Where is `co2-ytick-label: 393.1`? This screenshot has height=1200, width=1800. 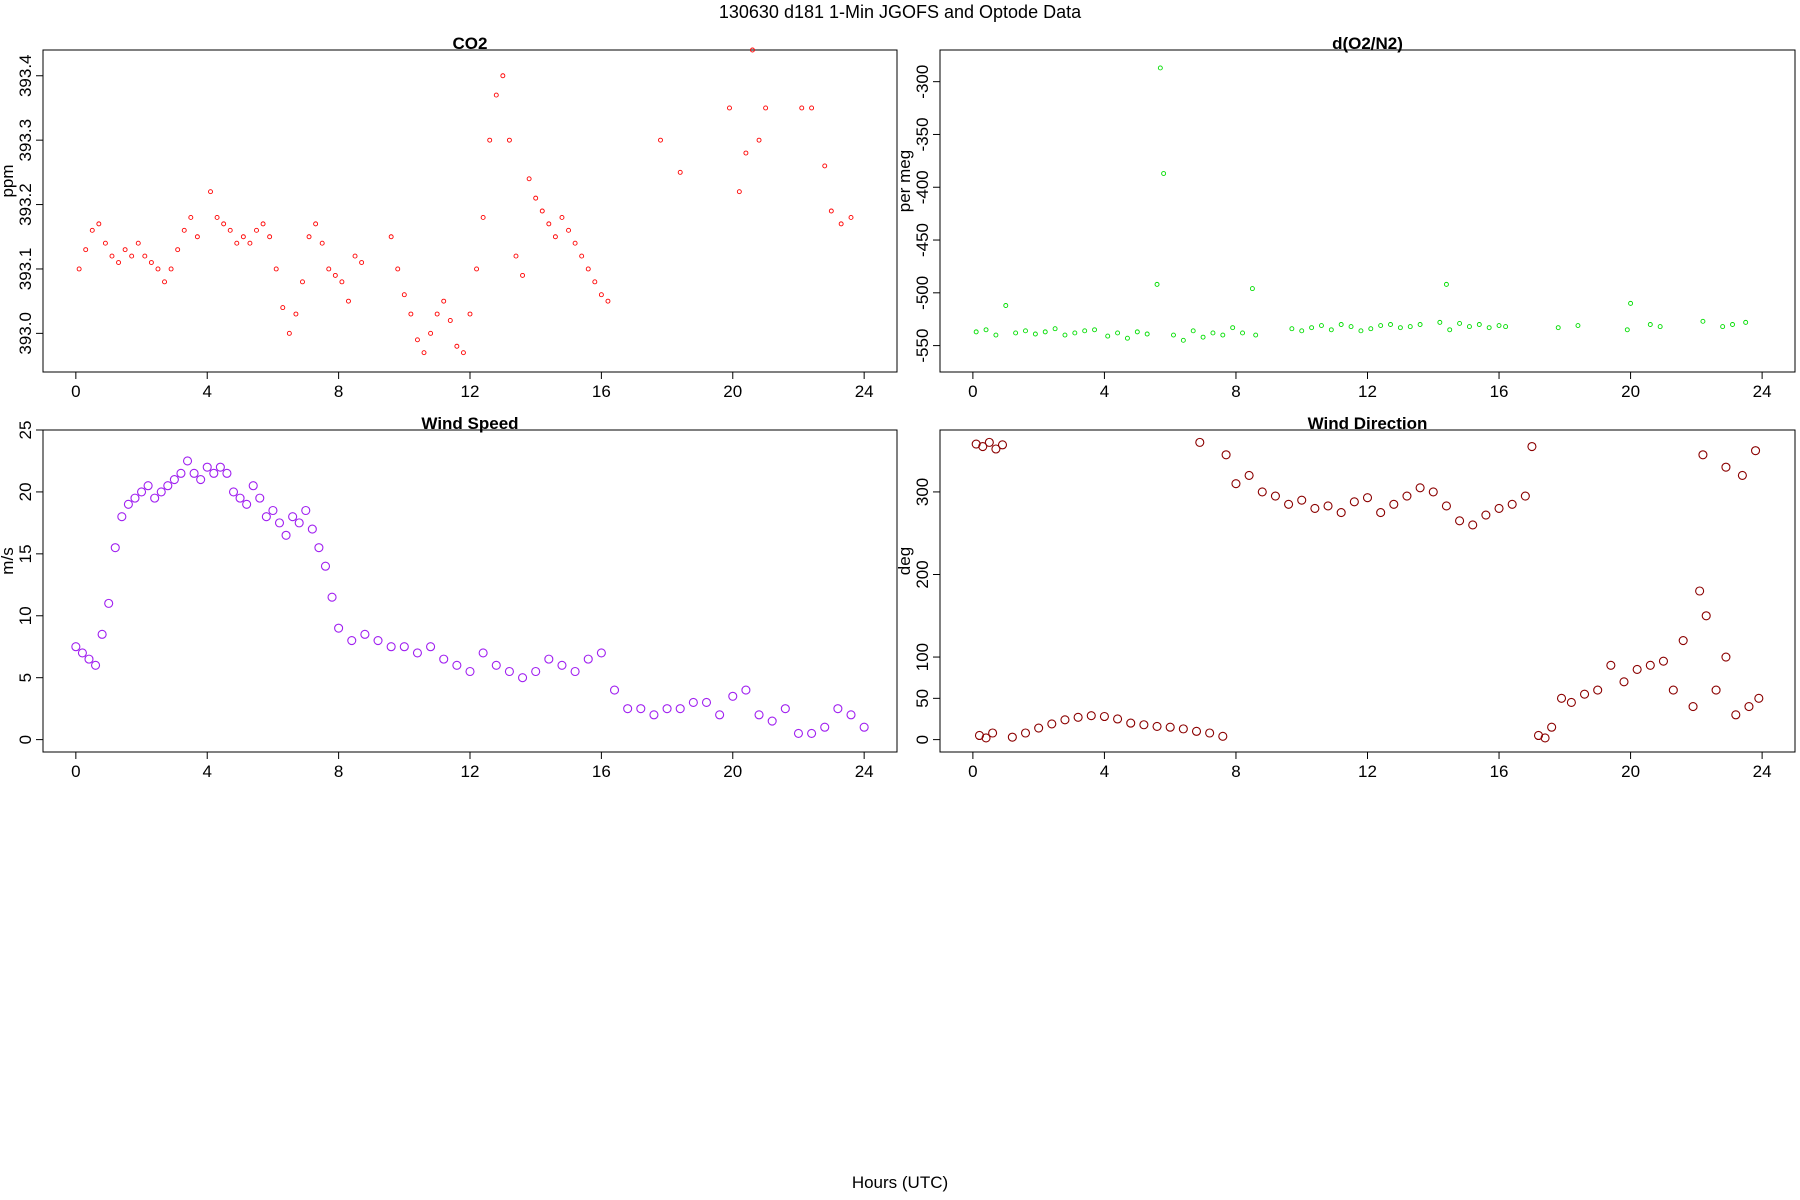
co2-ytick-label: 393.1 is located at coordinates (25, 269).